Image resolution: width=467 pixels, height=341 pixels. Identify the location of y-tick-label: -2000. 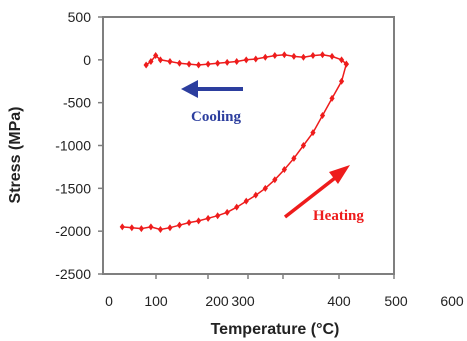
(73, 231).